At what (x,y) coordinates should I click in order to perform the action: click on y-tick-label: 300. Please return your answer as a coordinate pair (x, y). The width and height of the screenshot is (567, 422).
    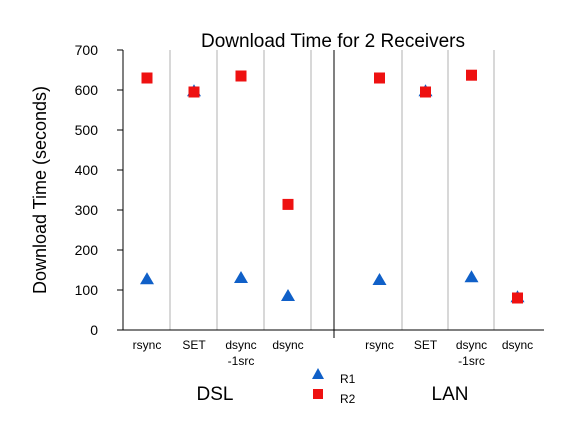
    Looking at the image, I should click on (87, 210).